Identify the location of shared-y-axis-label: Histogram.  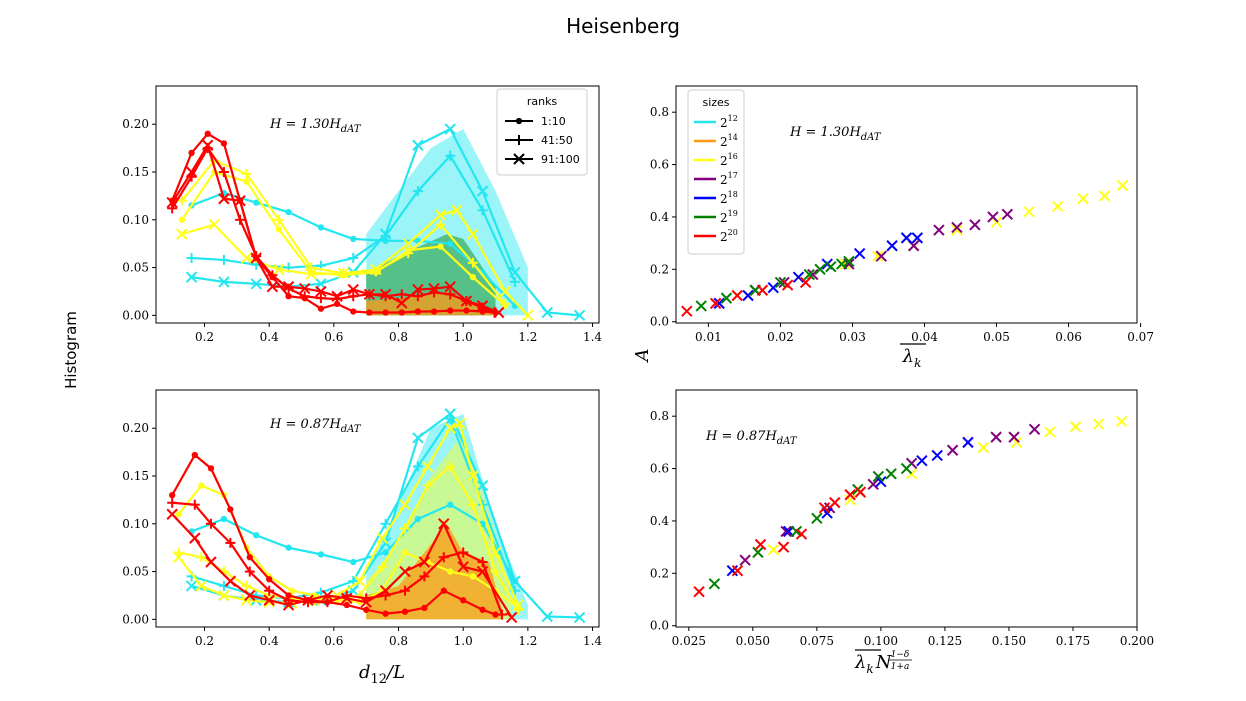
(71, 350).